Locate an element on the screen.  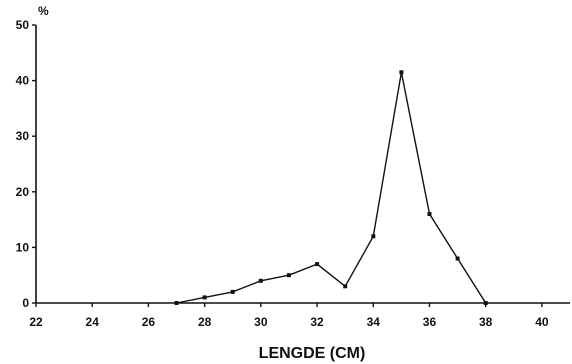
y-tick-label: 30 is located at coordinates (23, 136).